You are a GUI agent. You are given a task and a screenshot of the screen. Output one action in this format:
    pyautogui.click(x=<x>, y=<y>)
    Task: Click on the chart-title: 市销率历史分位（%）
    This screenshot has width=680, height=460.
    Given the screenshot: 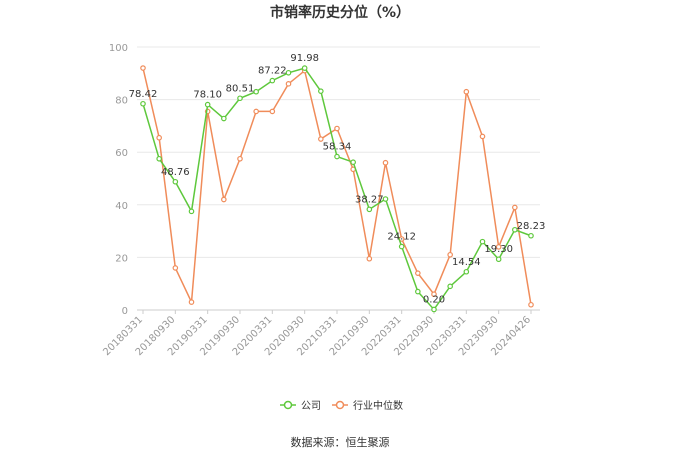 What is the action you would take?
    pyautogui.click(x=340, y=12)
    